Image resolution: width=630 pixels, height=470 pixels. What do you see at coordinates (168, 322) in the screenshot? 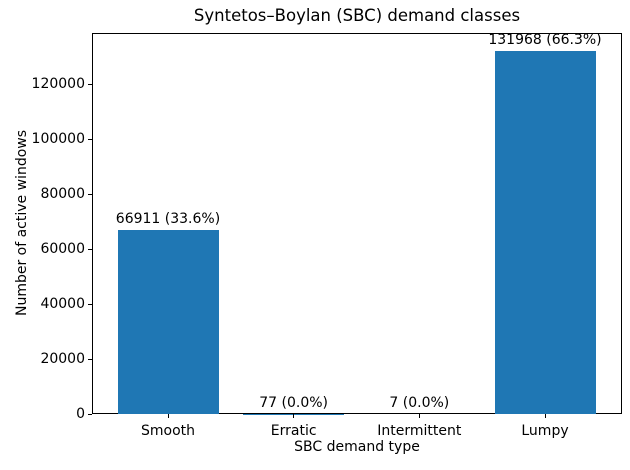
I see `bar-smooth` at bounding box center [168, 322].